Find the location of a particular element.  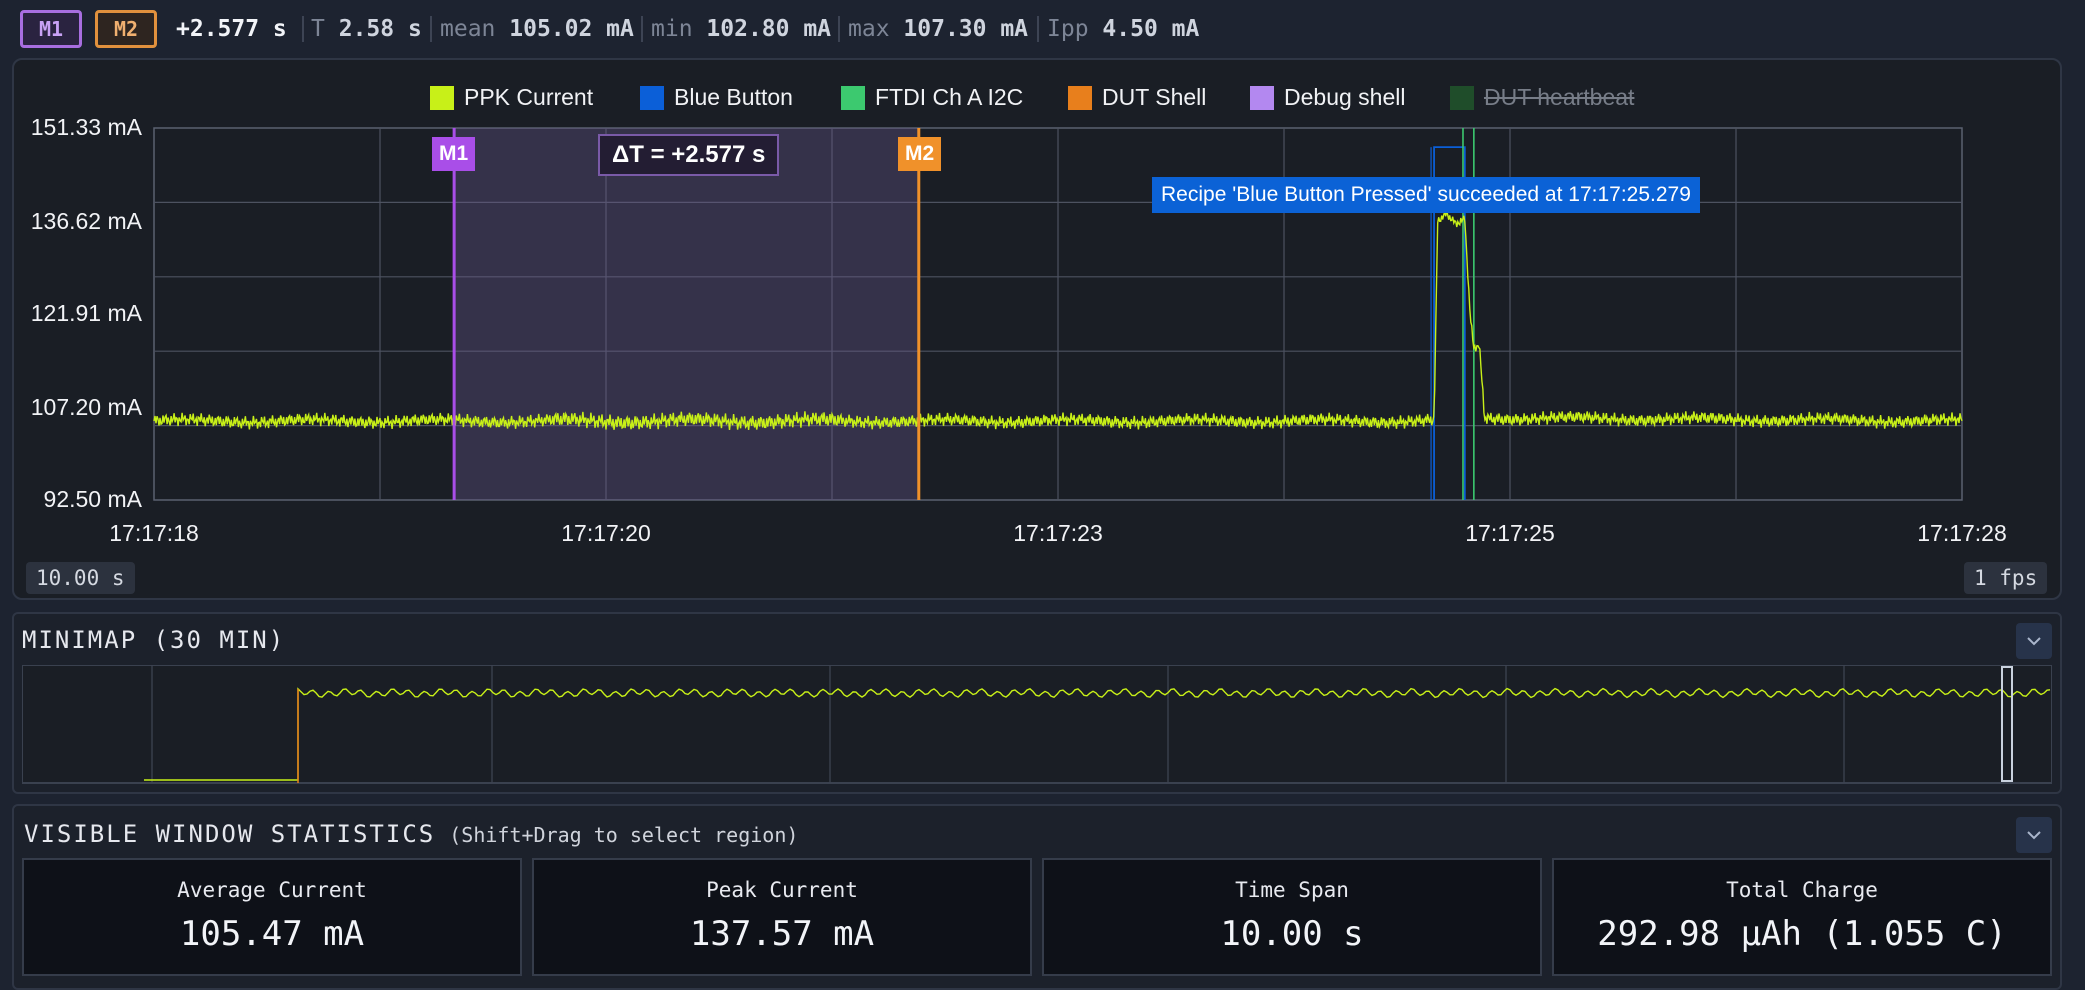

marker-m1-flag: M1 is located at coordinates (454, 154).